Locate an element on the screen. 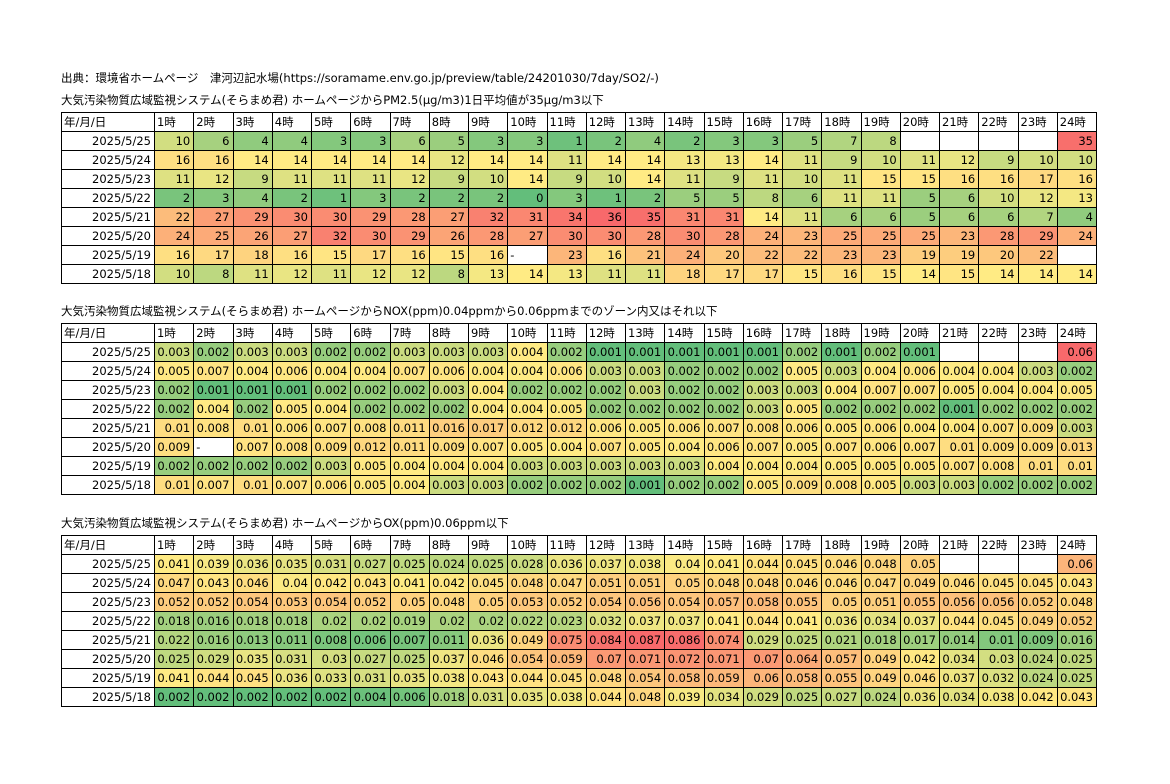 This screenshot has height=784, width=1170. value-cell: 4 is located at coordinates (252, 141).